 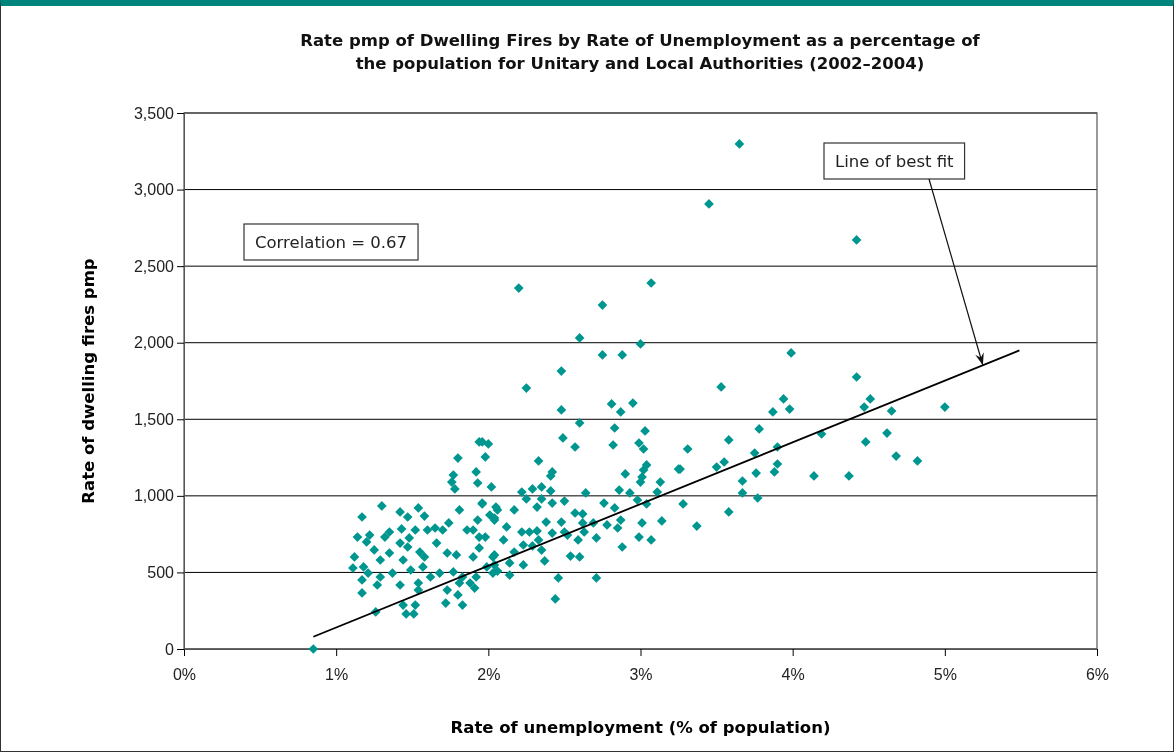 What do you see at coordinates (154, 266) in the screenshot?
I see `y-tick-label: 2,500` at bounding box center [154, 266].